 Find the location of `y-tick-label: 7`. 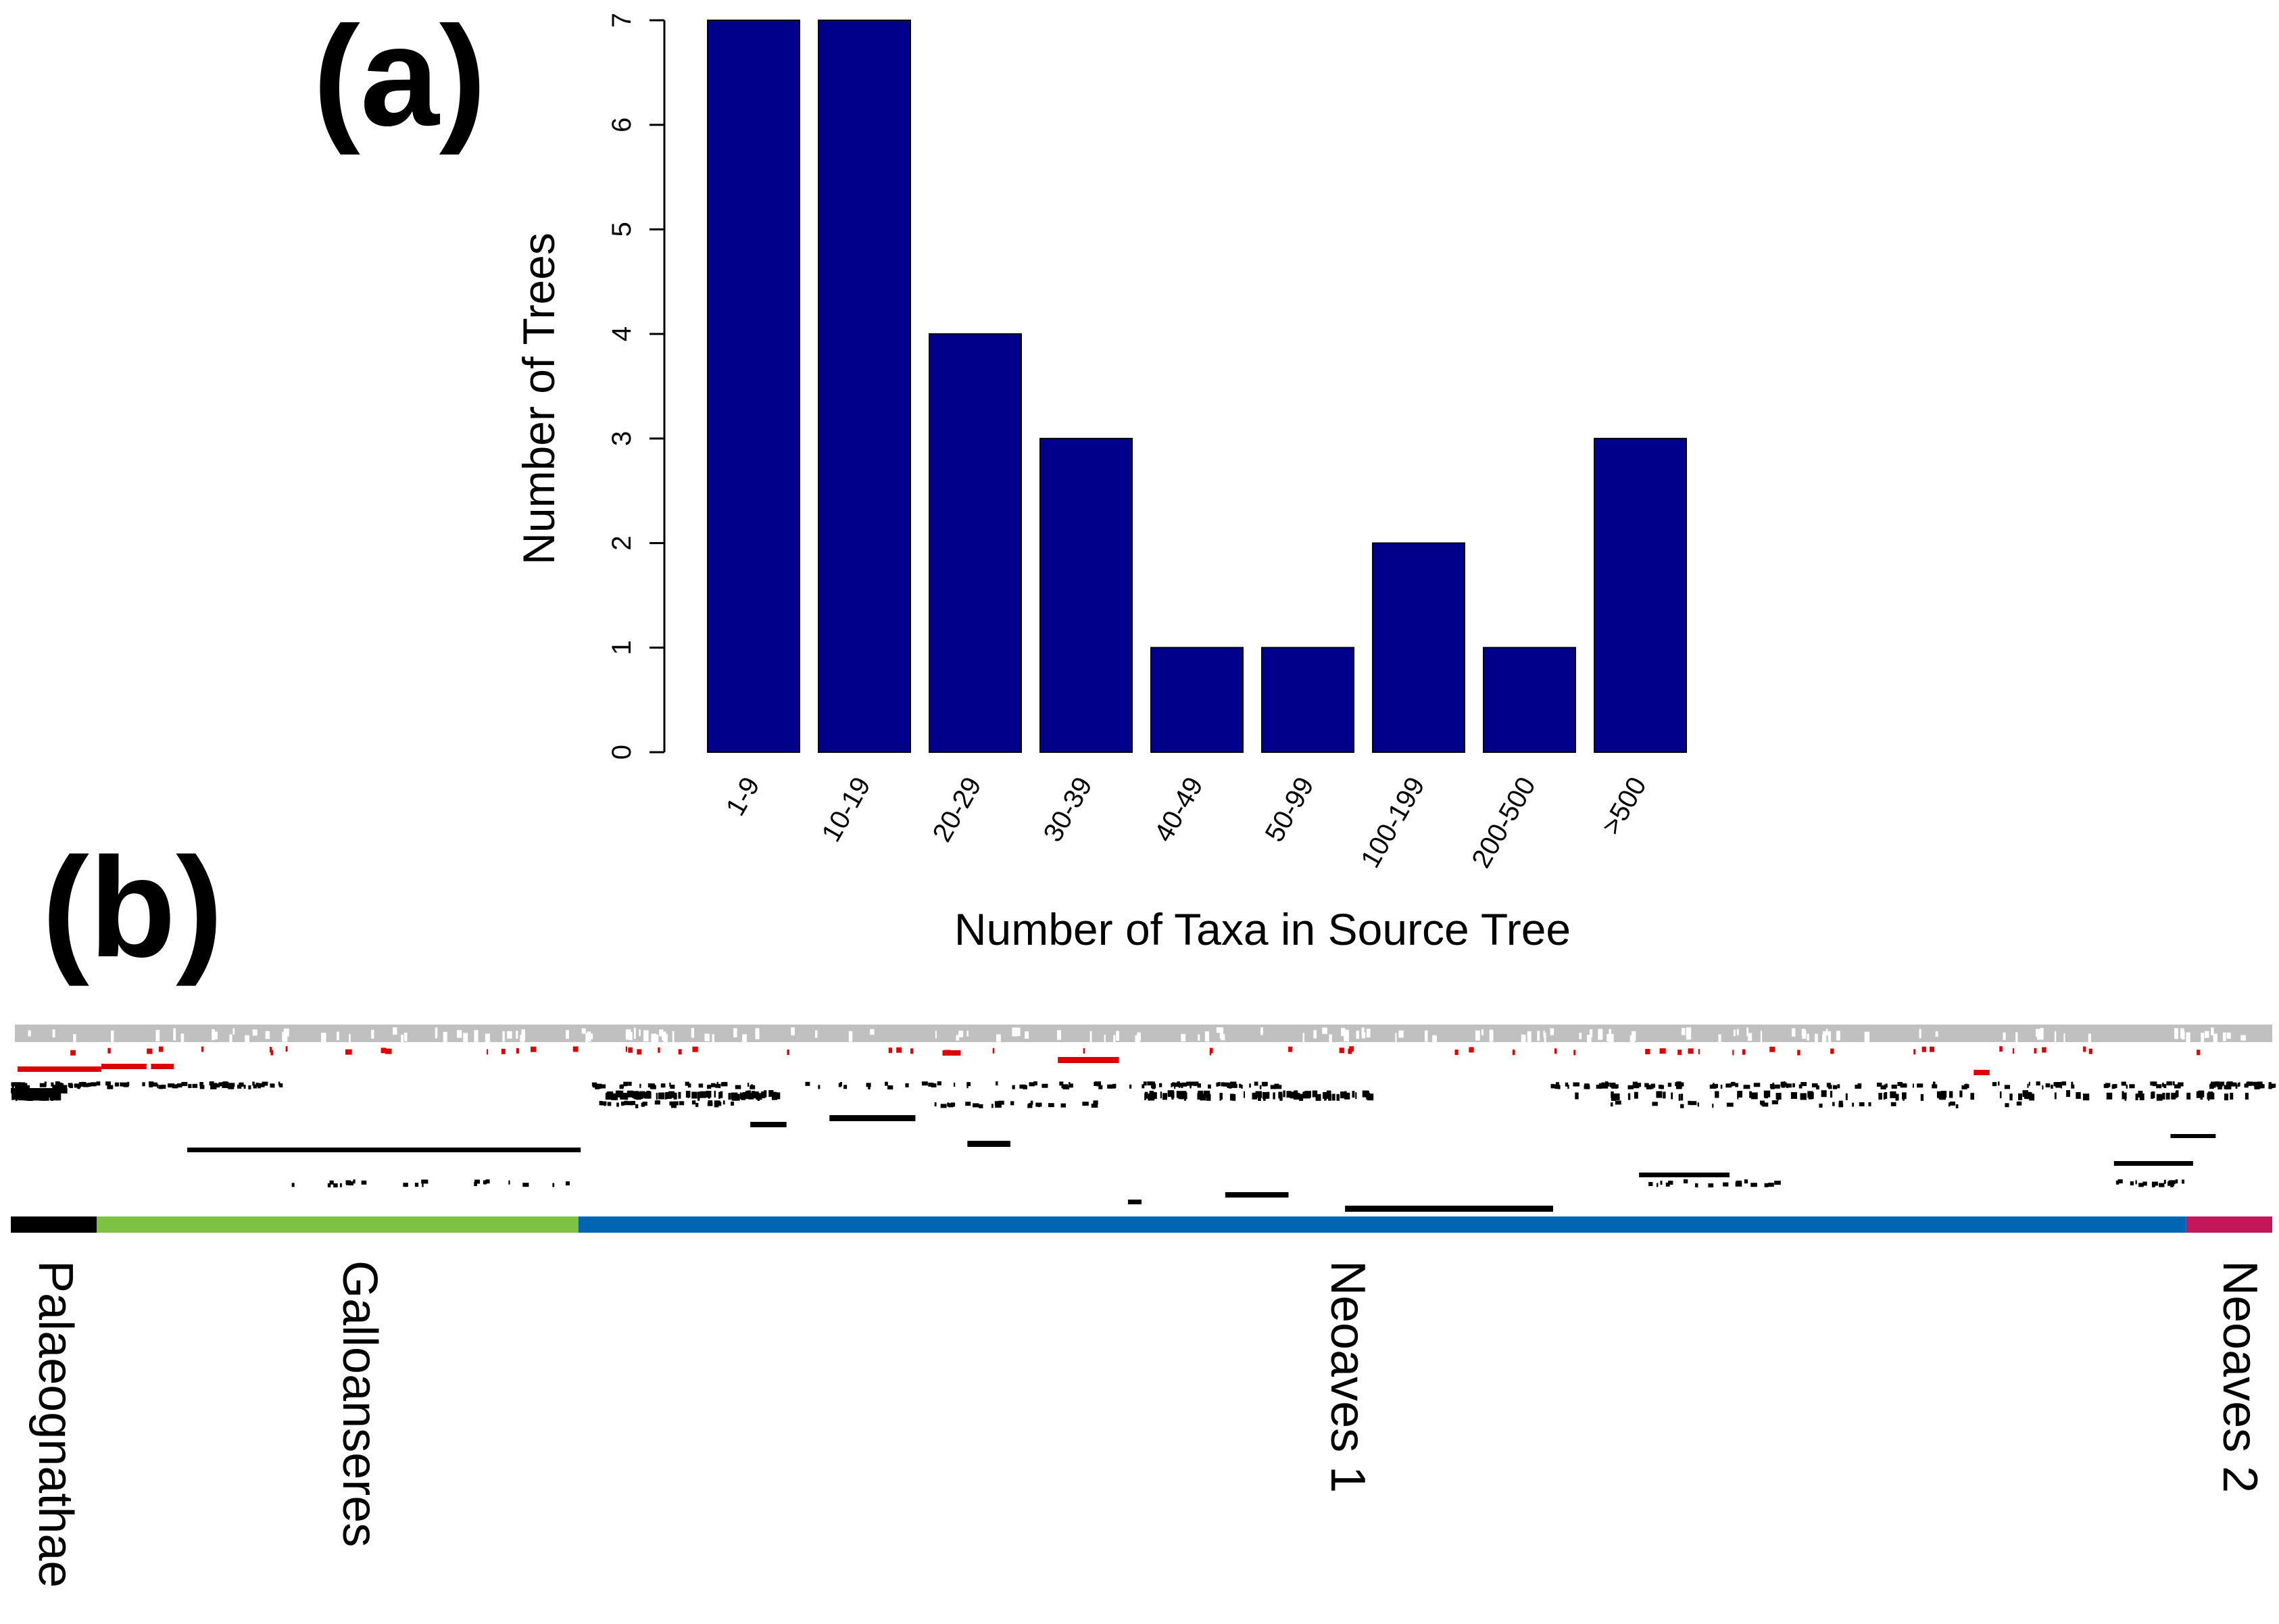

y-tick-label: 7 is located at coordinates (622, 20).